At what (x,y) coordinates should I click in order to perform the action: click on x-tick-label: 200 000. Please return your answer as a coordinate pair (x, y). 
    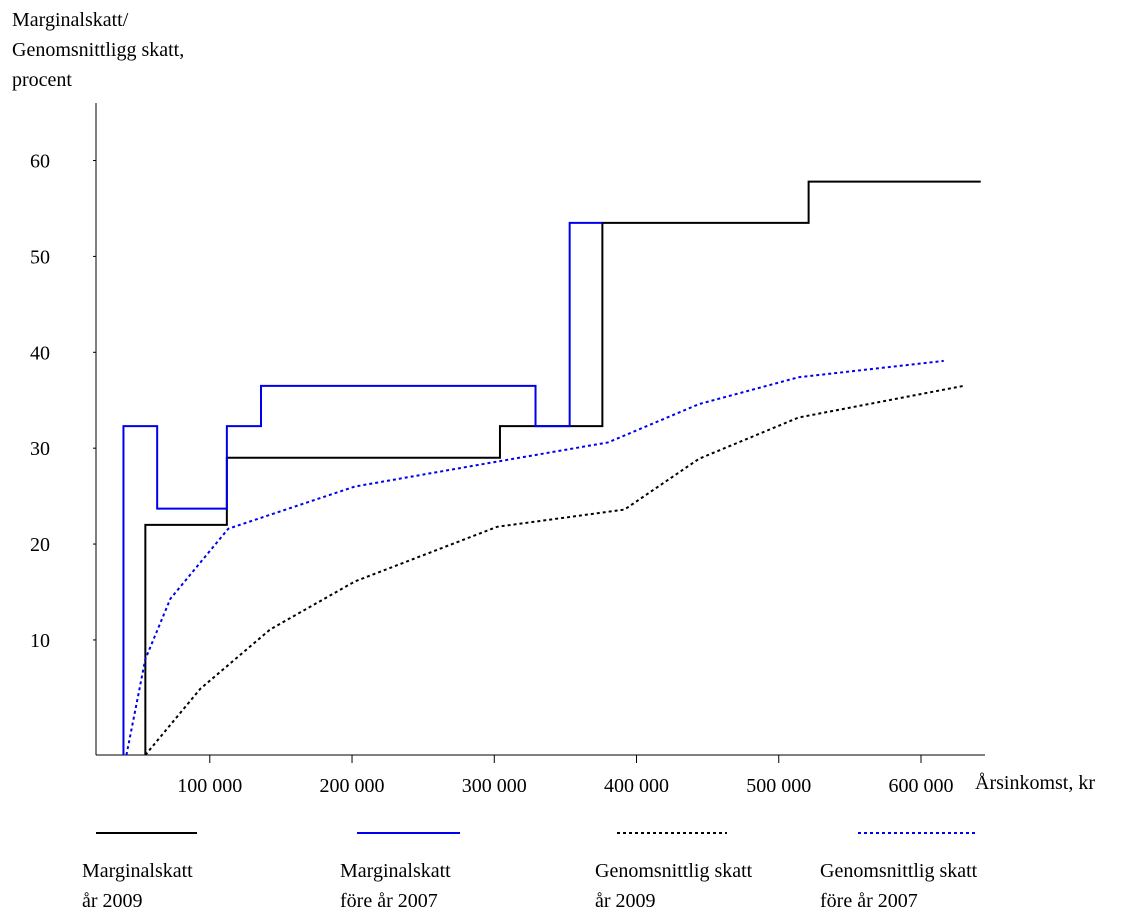
    Looking at the image, I should click on (352, 786).